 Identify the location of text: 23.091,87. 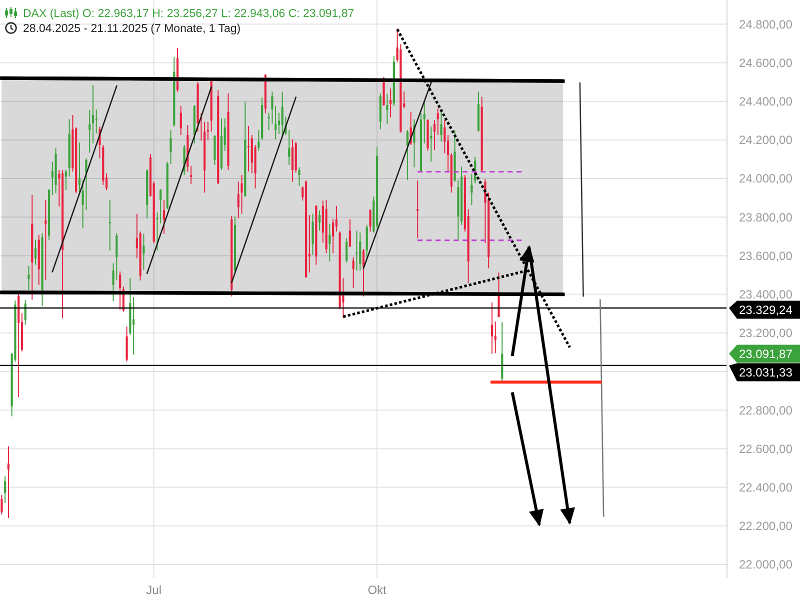
(766, 353).